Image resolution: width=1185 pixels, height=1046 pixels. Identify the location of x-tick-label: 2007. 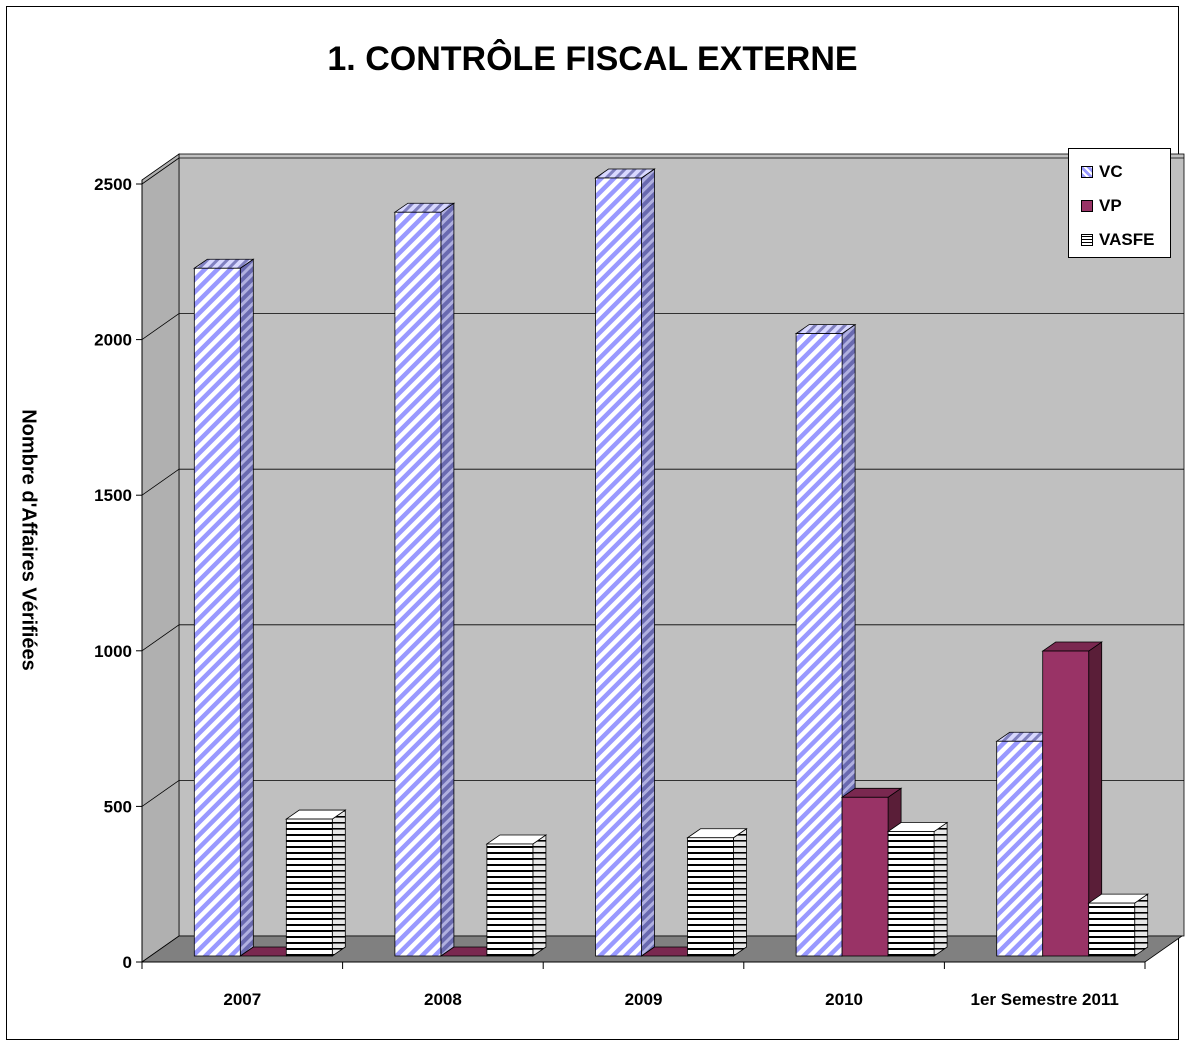
(242, 999).